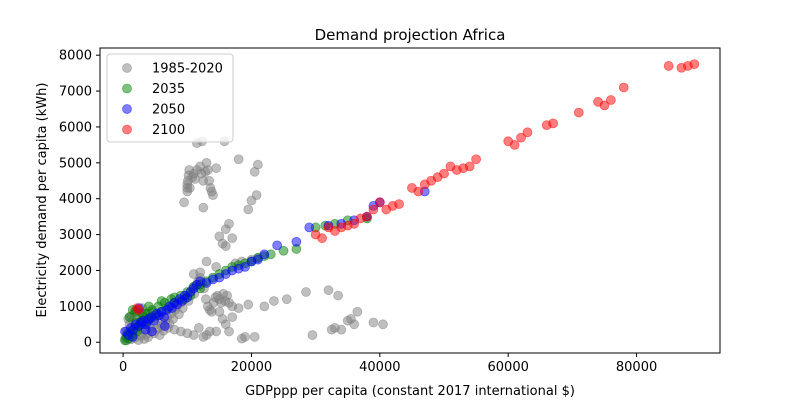 Image resolution: width=800 pixels, height=400 pixels. Describe the element at coordinates (75, 92) in the screenshot. I see `y-tick-label: 7000` at that location.